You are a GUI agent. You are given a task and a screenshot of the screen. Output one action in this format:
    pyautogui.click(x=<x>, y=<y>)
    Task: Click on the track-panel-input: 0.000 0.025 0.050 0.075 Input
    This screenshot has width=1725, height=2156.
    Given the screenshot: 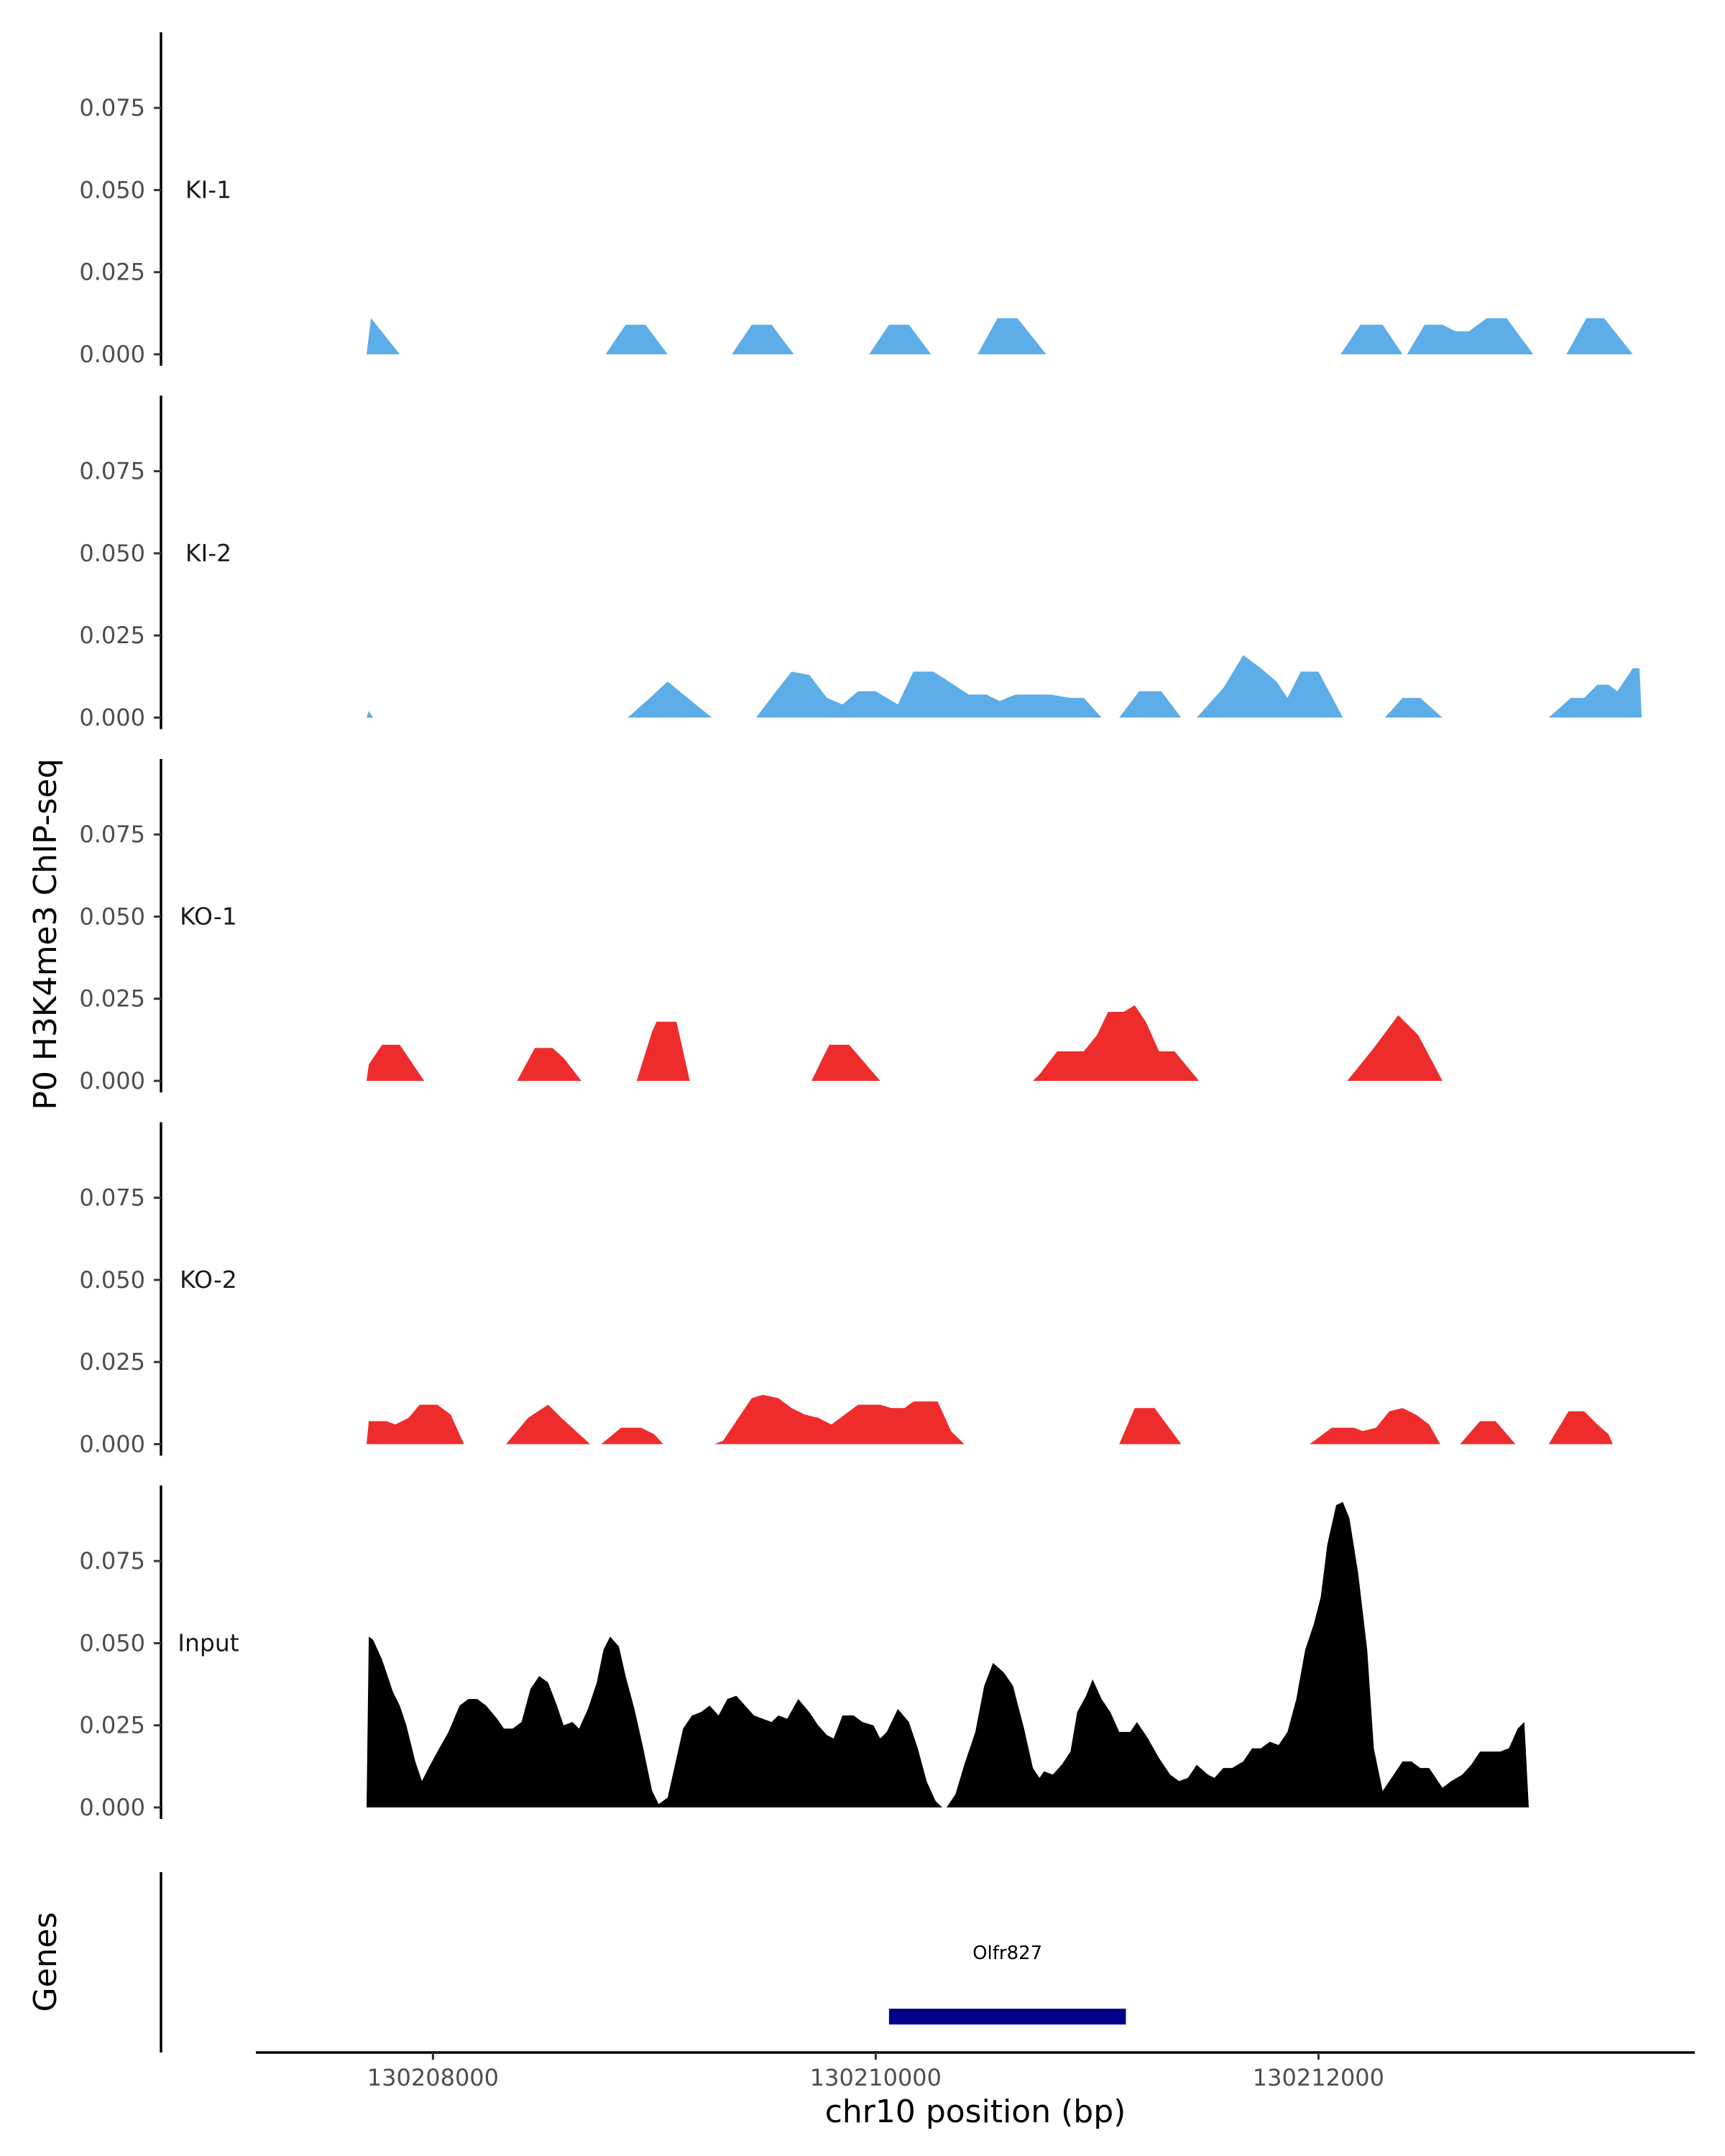 What is the action you would take?
    pyautogui.click(x=804, y=1653)
    